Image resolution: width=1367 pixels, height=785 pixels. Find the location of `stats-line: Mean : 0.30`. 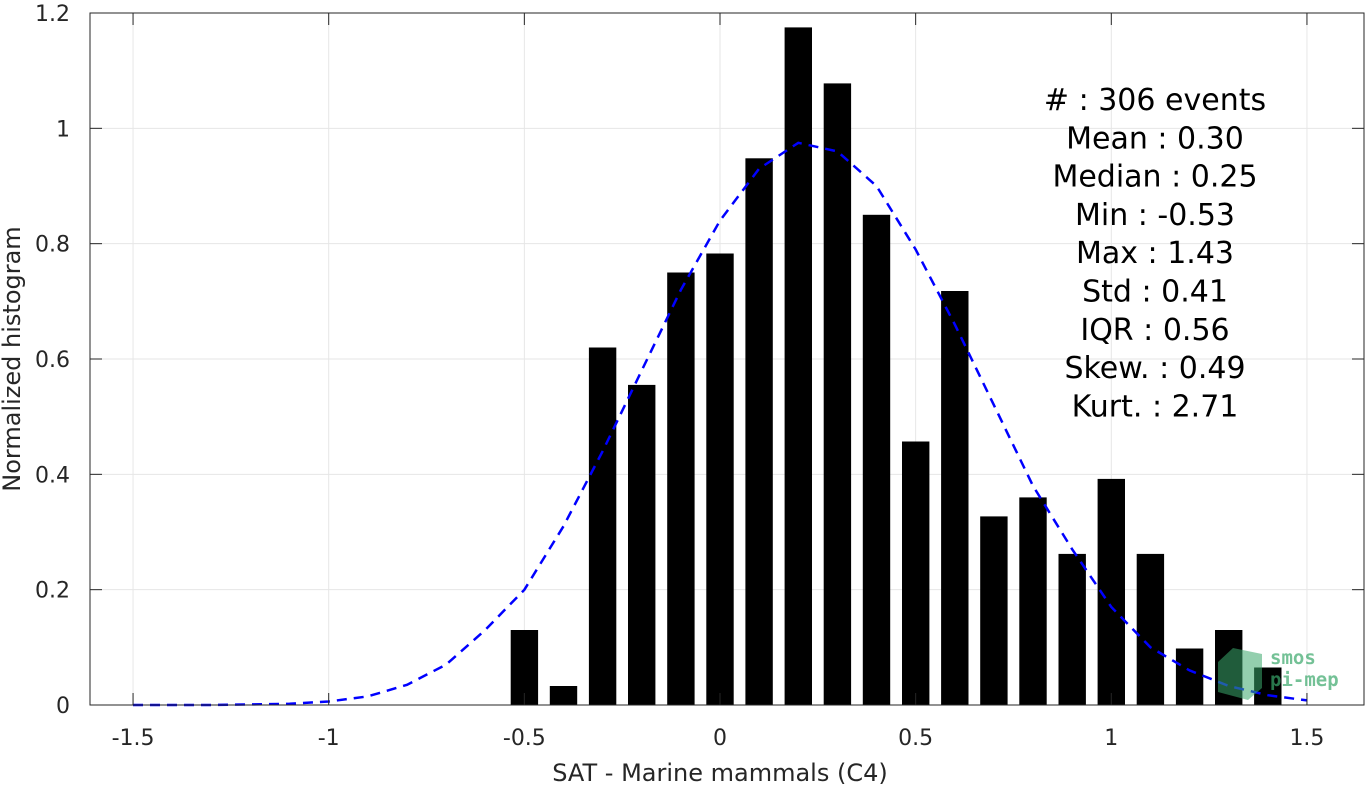

stats-line: Mean : 0.30 is located at coordinates (1155, 138).